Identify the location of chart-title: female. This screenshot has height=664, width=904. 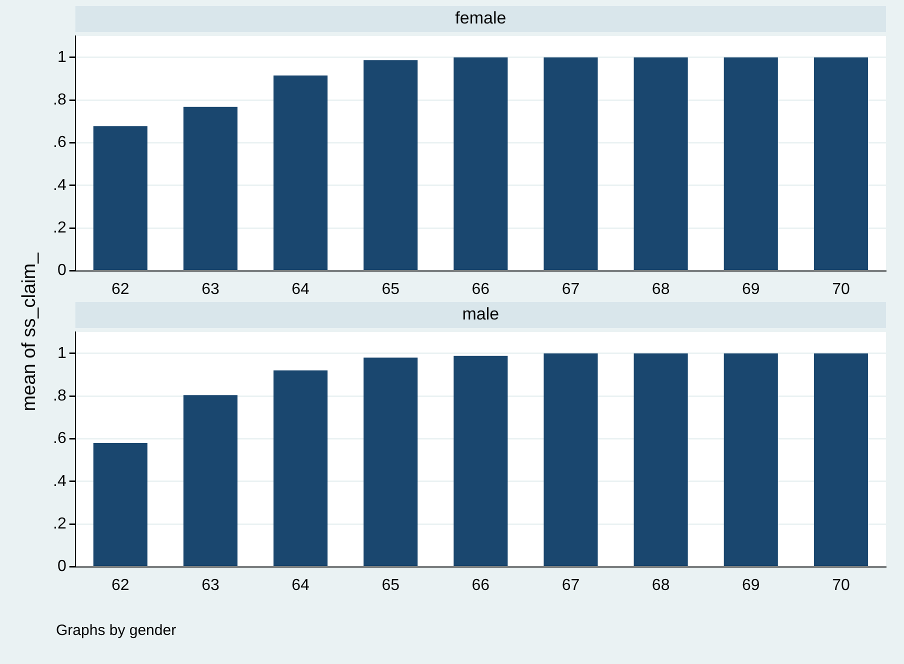
(480, 18).